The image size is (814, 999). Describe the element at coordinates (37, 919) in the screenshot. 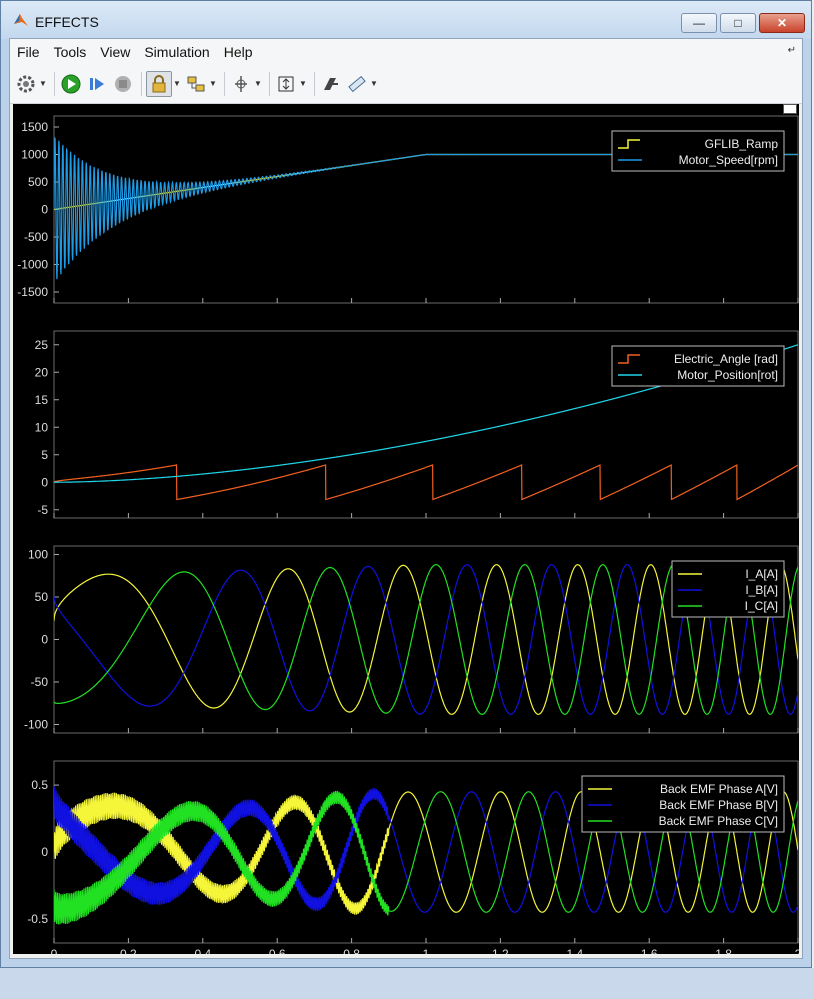

I see `y-tick-label: -0.5` at that location.